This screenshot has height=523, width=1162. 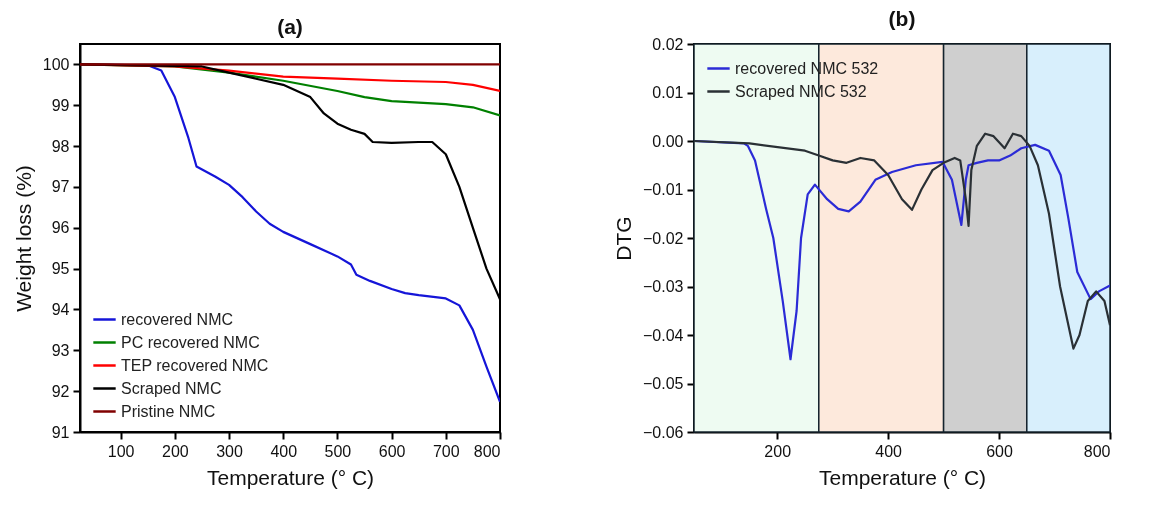 What do you see at coordinates (902, 18) in the screenshot?
I see `chart-title: (b)` at bounding box center [902, 18].